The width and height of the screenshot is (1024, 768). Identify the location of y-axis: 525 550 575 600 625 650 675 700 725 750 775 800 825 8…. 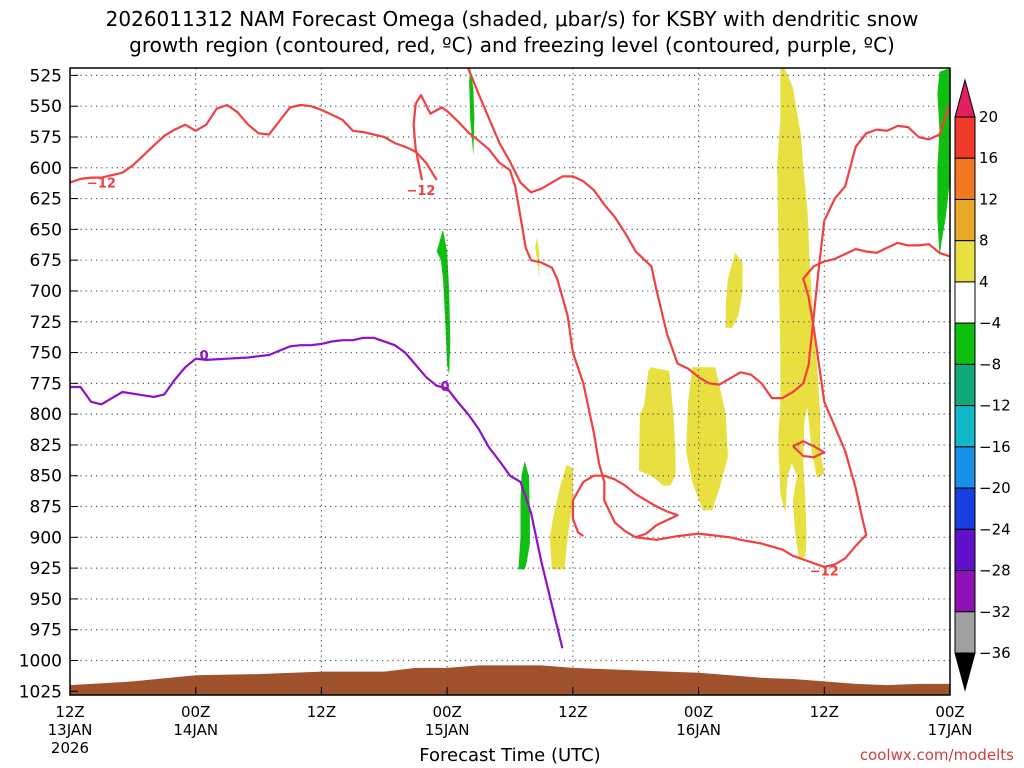
(48, 384).